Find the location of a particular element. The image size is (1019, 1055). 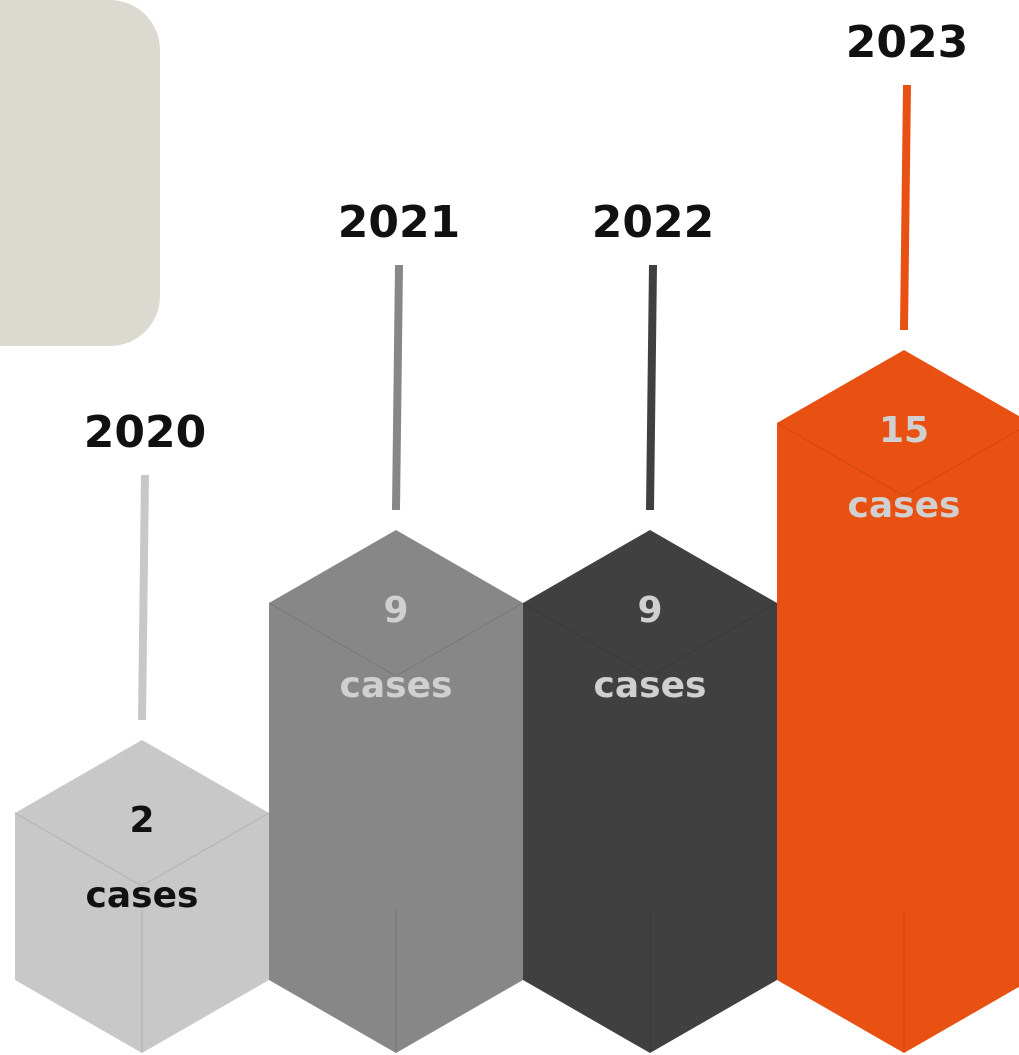

value-label: 15 is located at coordinates (904, 430).